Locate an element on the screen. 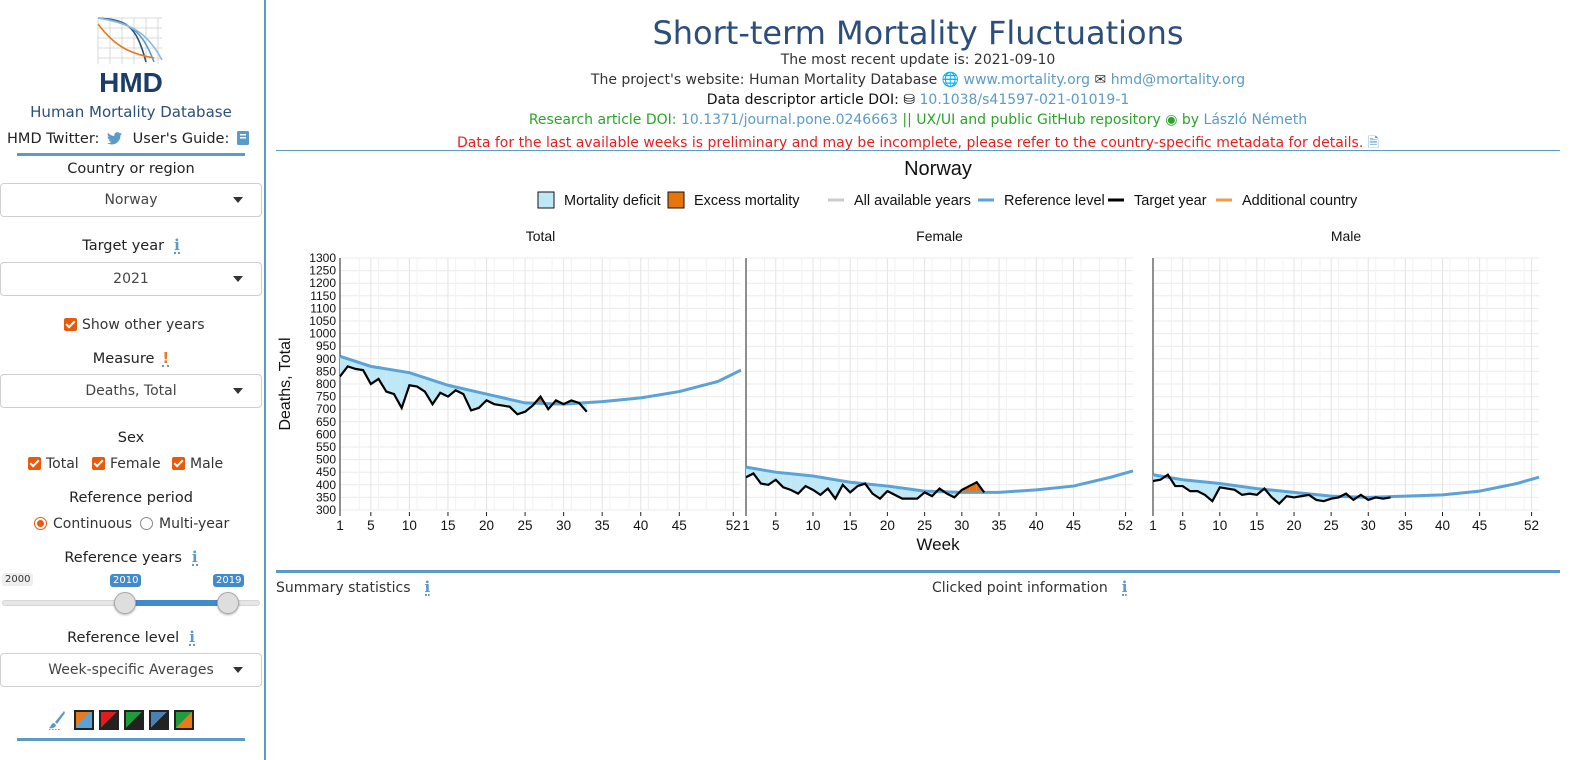  sex-label: Sex is located at coordinates (131, 438).